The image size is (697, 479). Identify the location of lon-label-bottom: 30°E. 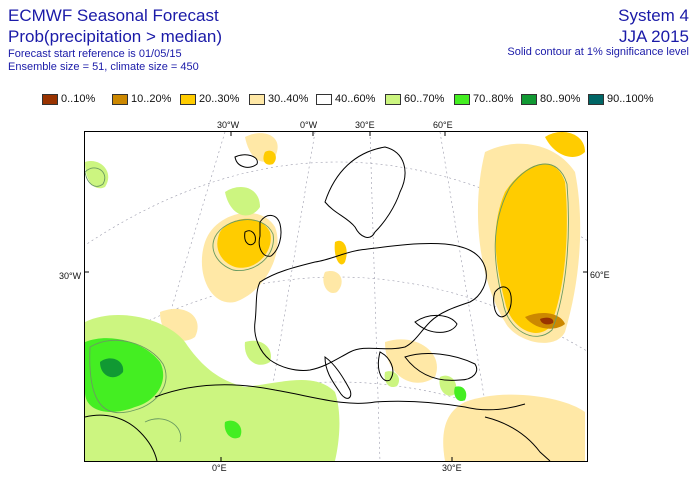
(452, 468).